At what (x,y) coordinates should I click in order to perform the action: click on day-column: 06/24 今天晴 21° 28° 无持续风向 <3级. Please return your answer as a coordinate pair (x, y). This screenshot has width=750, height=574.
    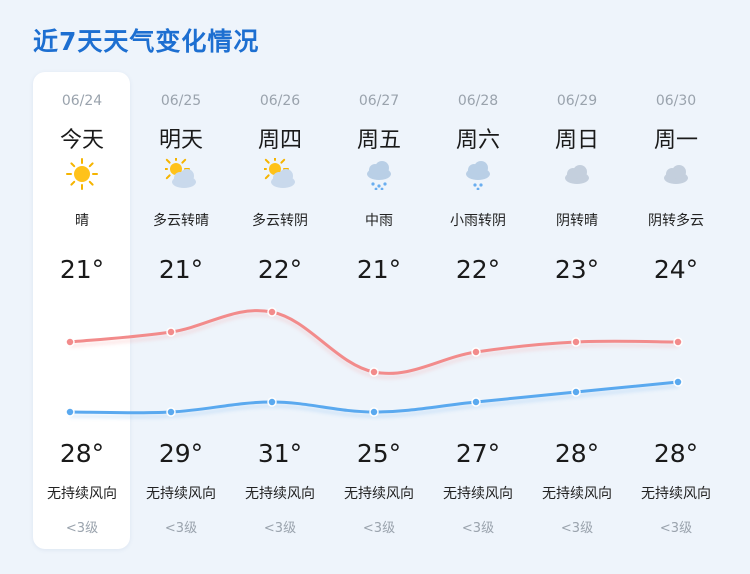
    Looking at the image, I should click on (82, 310).